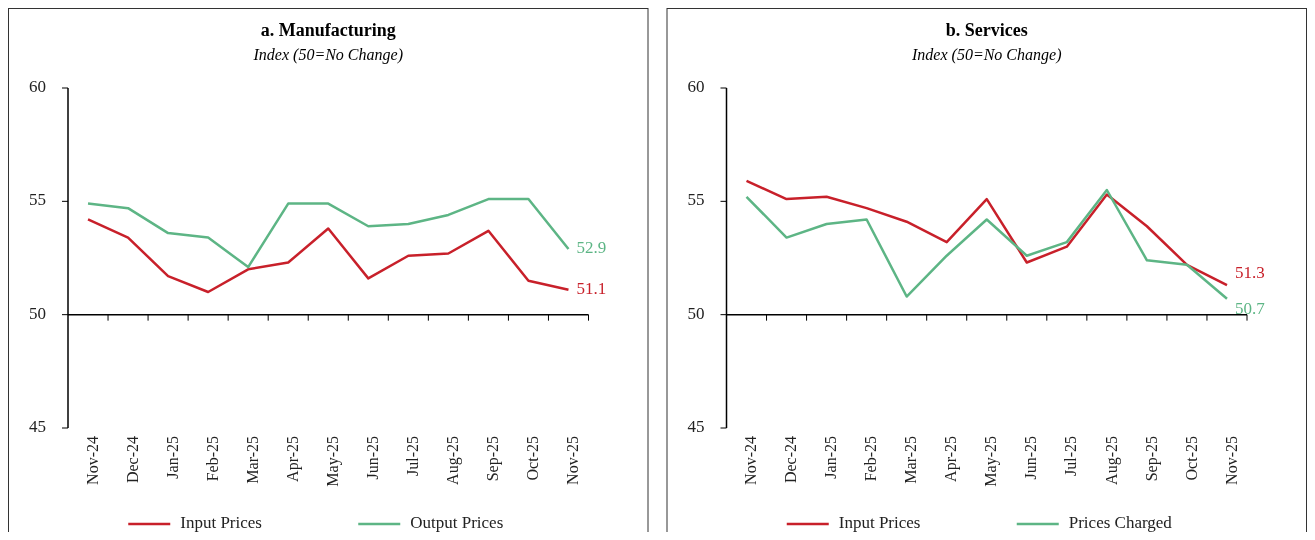  What do you see at coordinates (591, 288) in the screenshot?
I see `data-label: 51.1` at bounding box center [591, 288].